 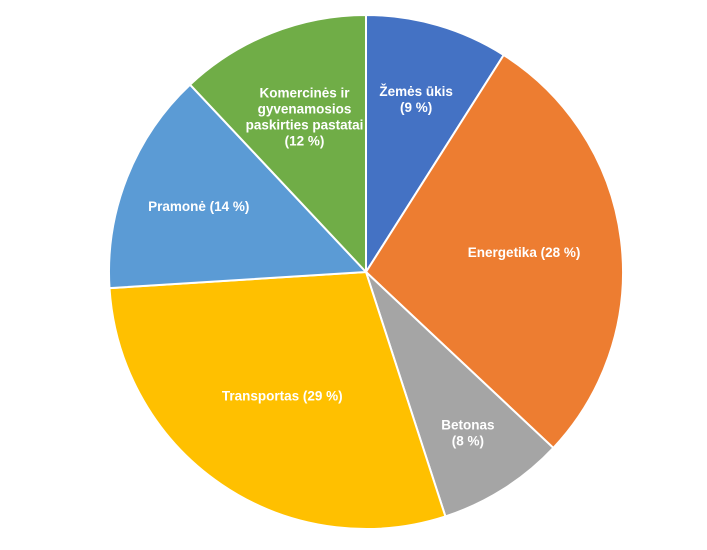 I want to click on slice-label-line: Transportas (29 %), so click(x=282, y=395).